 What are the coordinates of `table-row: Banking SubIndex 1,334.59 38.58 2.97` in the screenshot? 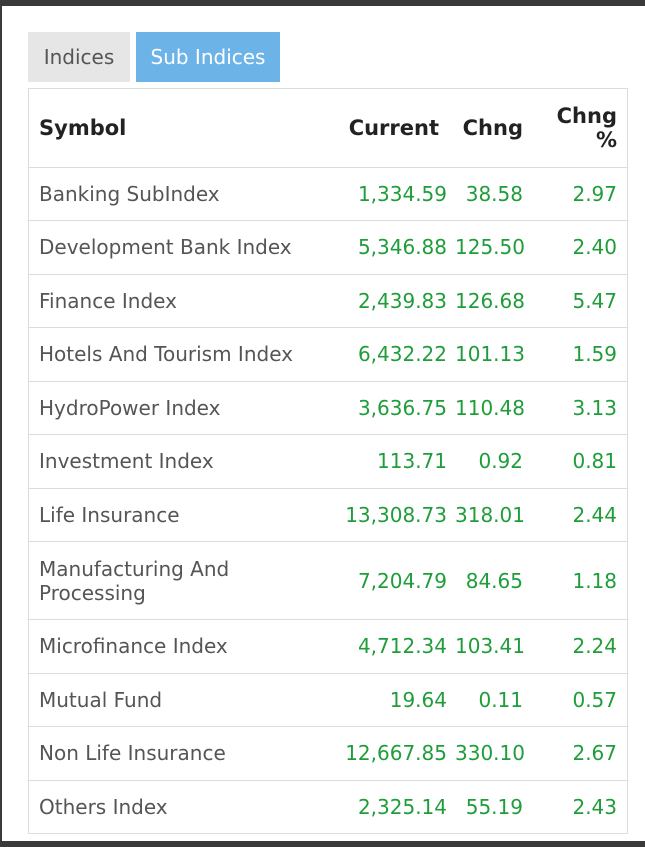 It's located at (328, 194).